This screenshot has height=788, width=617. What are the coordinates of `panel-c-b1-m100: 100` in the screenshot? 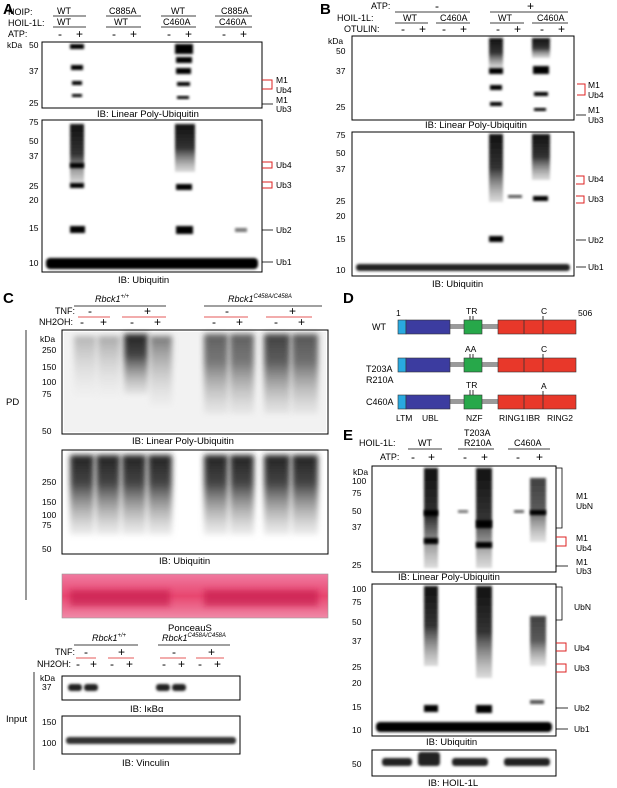 It's located at (49, 382).